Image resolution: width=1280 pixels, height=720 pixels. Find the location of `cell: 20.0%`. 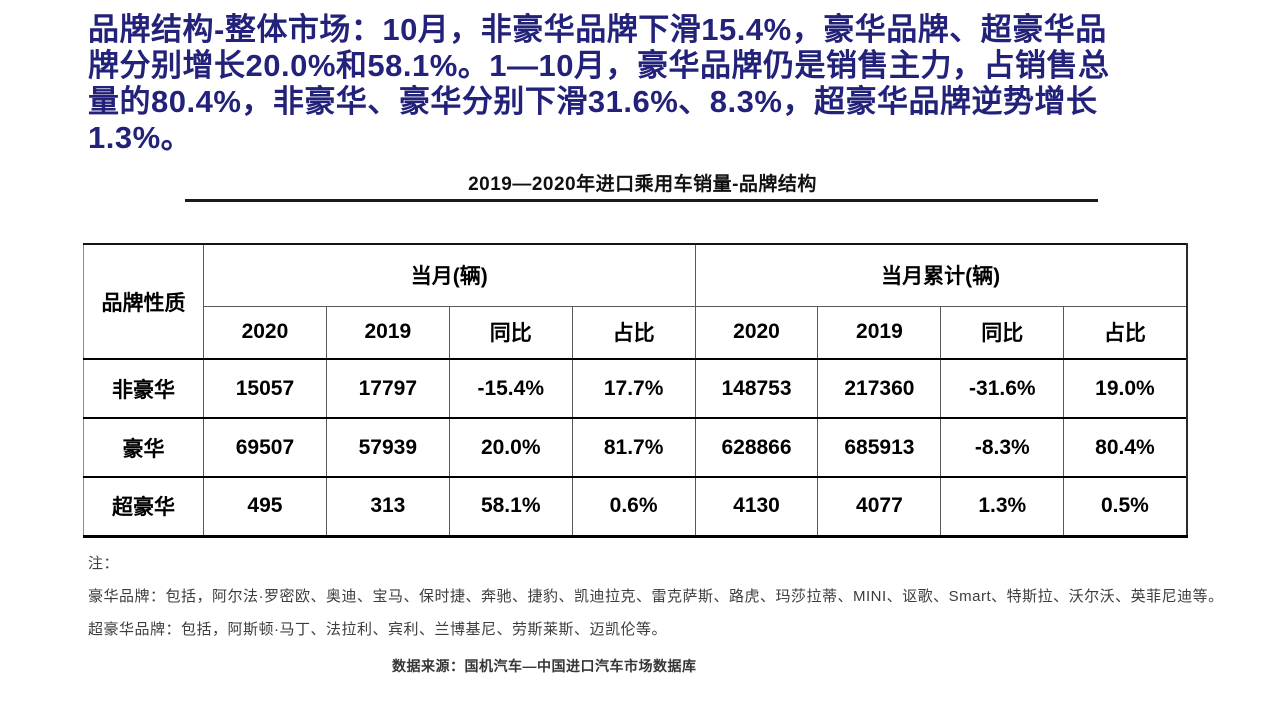

cell: 20.0% is located at coordinates (510, 447).